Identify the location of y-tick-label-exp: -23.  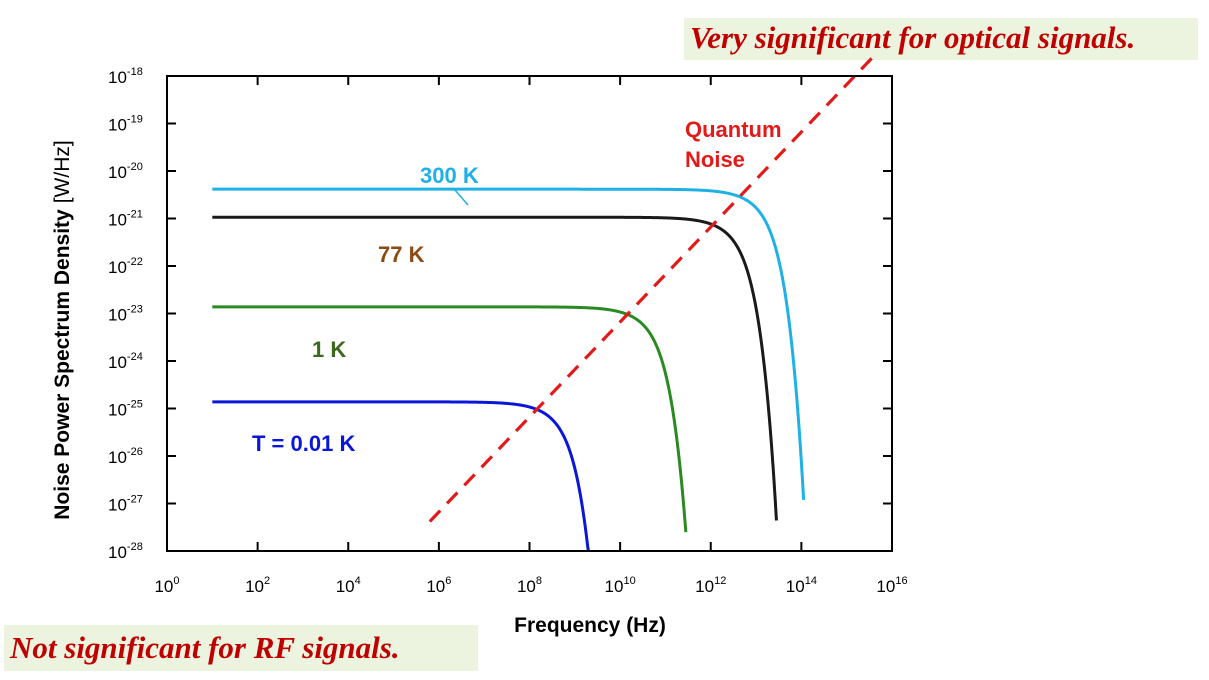
(135, 310).